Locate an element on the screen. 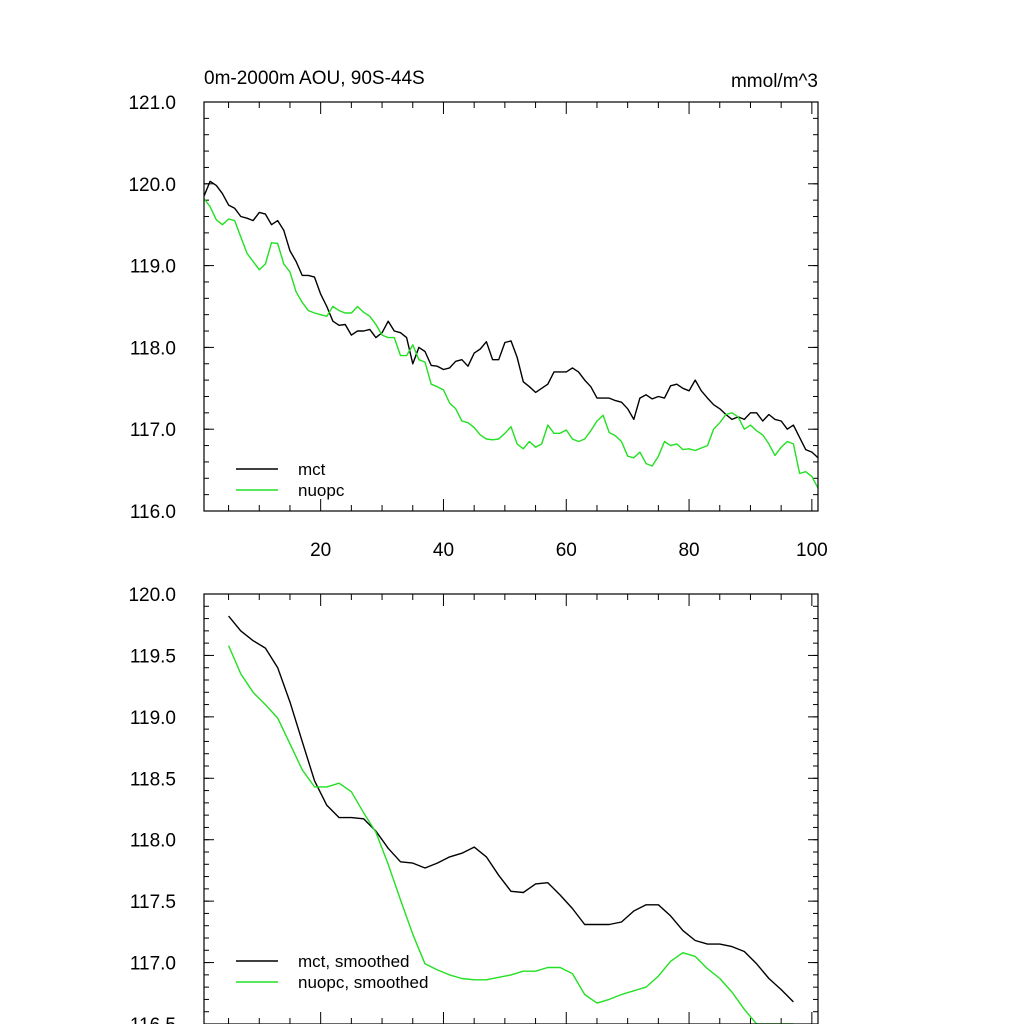 This screenshot has height=1024, width=1024. top-xtick-label: 40 is located at coordinates (443, 550).